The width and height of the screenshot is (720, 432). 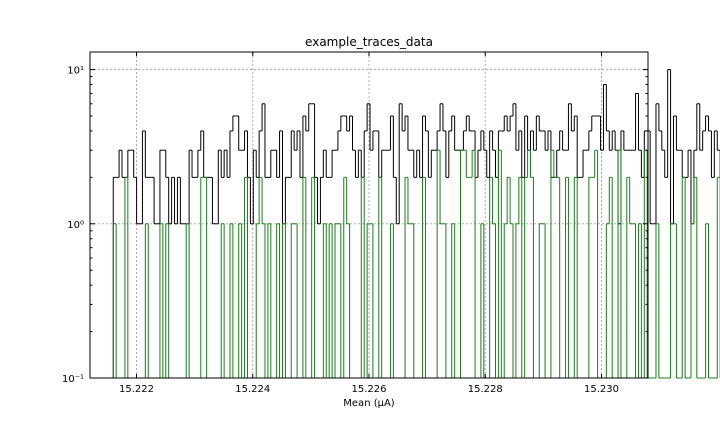 What do you see at coordinates (485, 389) in the screenshot?
I see `x-tick-label: 15.228` at bounding box center [485, 389].